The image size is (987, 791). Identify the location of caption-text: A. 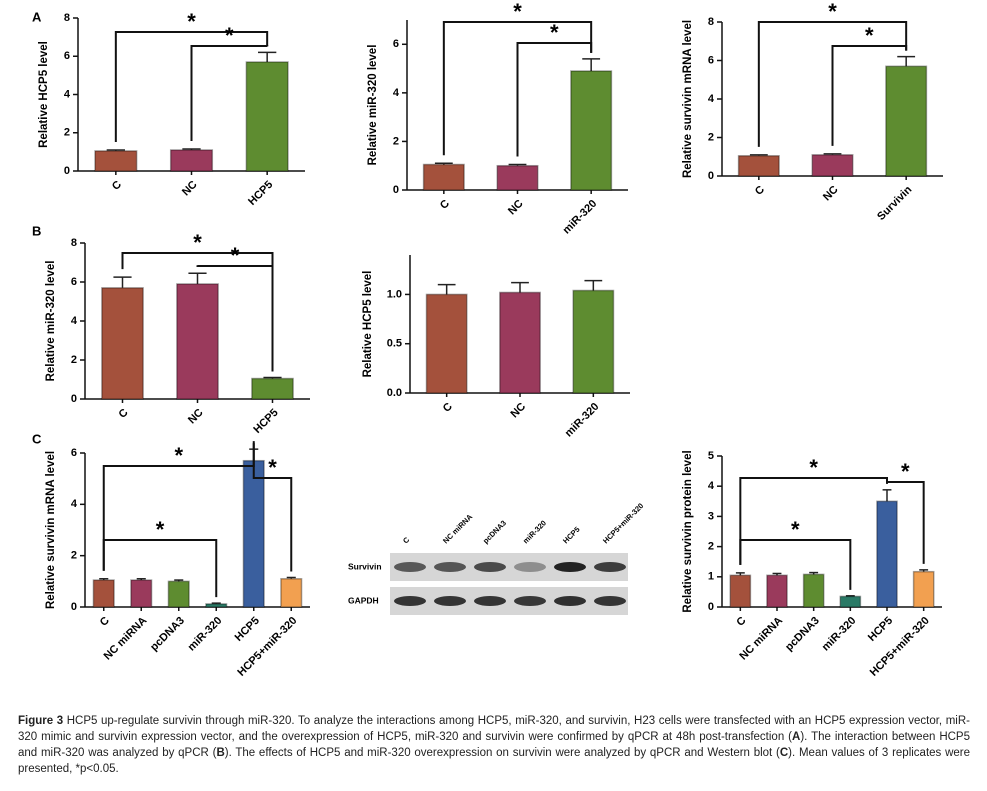
(796, 737).